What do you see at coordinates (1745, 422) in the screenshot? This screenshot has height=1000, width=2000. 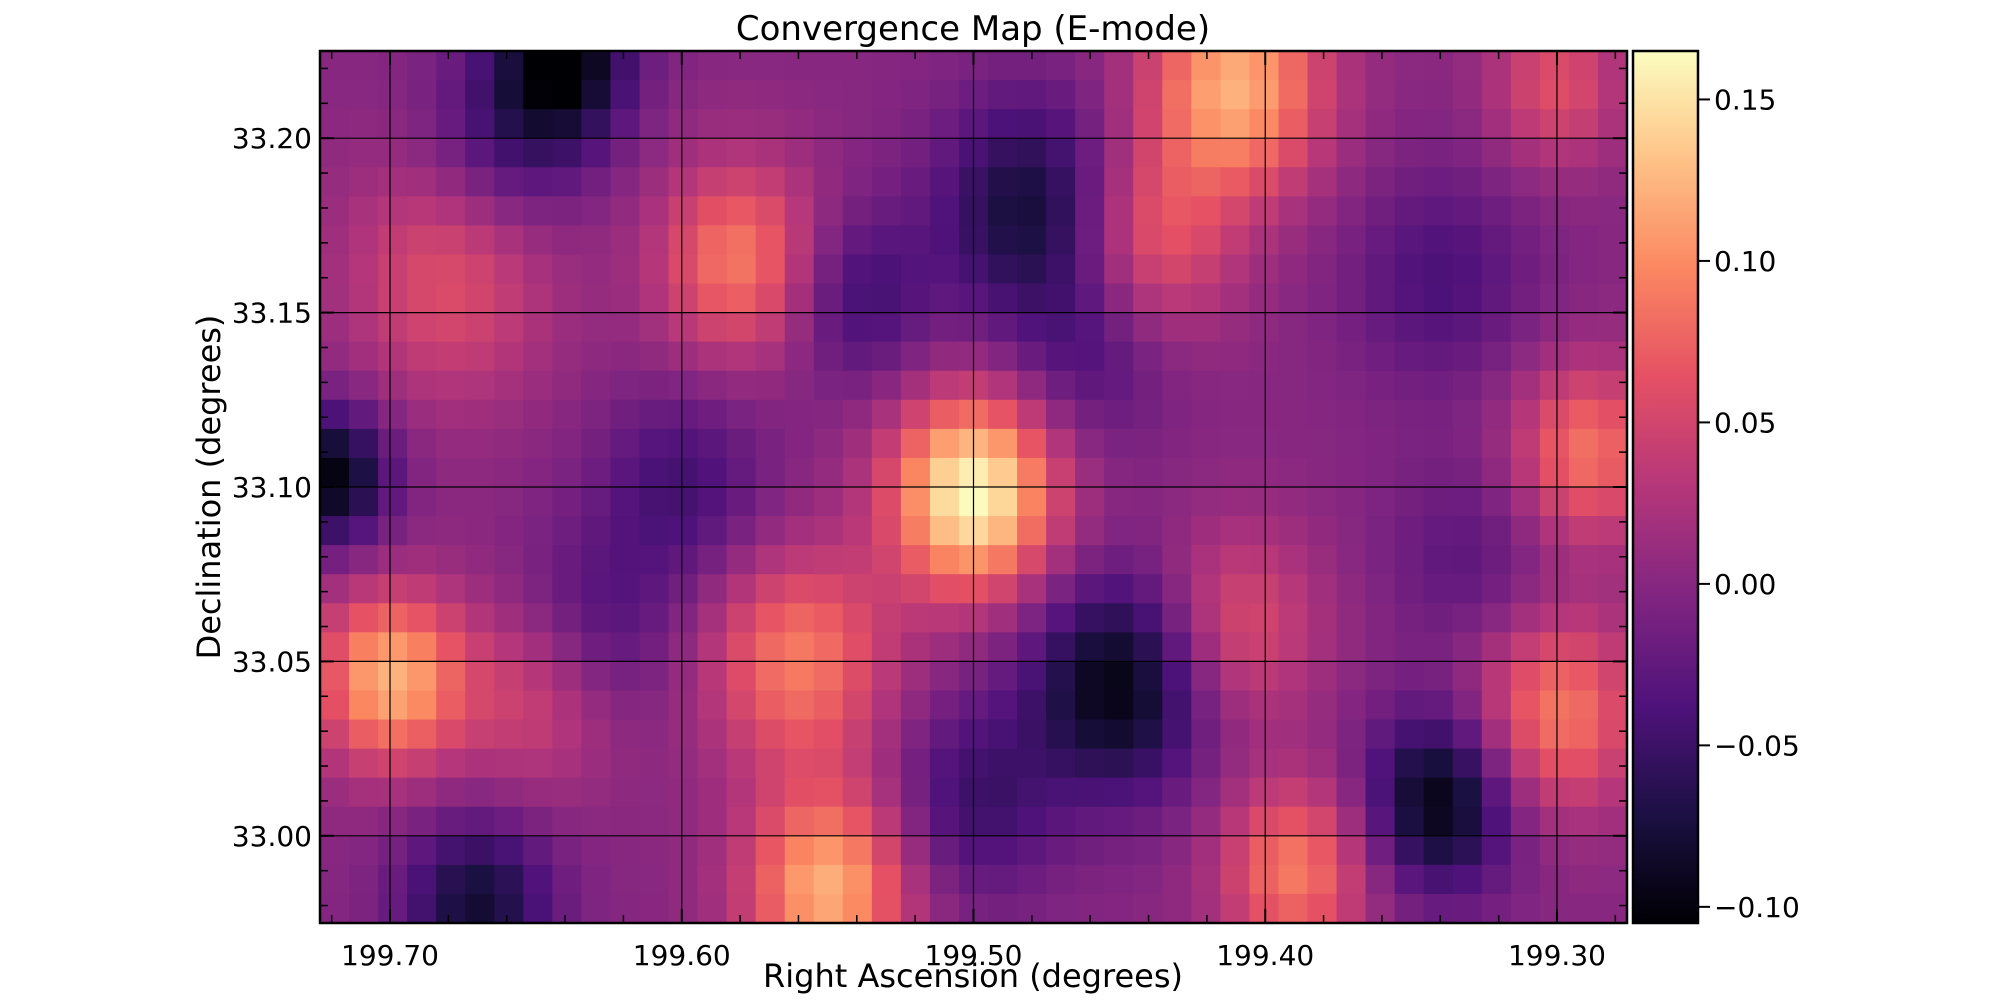 I see `colorbar-tick-label: 0.05` at bounding box center [1745, 422].